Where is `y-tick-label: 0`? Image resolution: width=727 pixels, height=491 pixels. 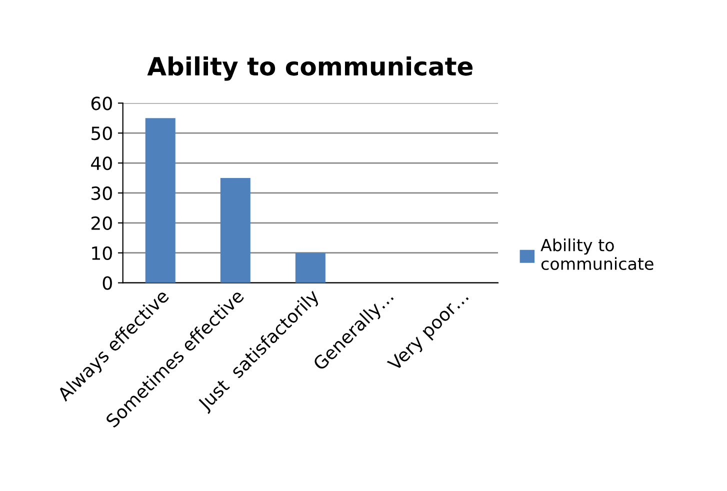
y-tick-label: 0 is located at coordinates (107, 283).